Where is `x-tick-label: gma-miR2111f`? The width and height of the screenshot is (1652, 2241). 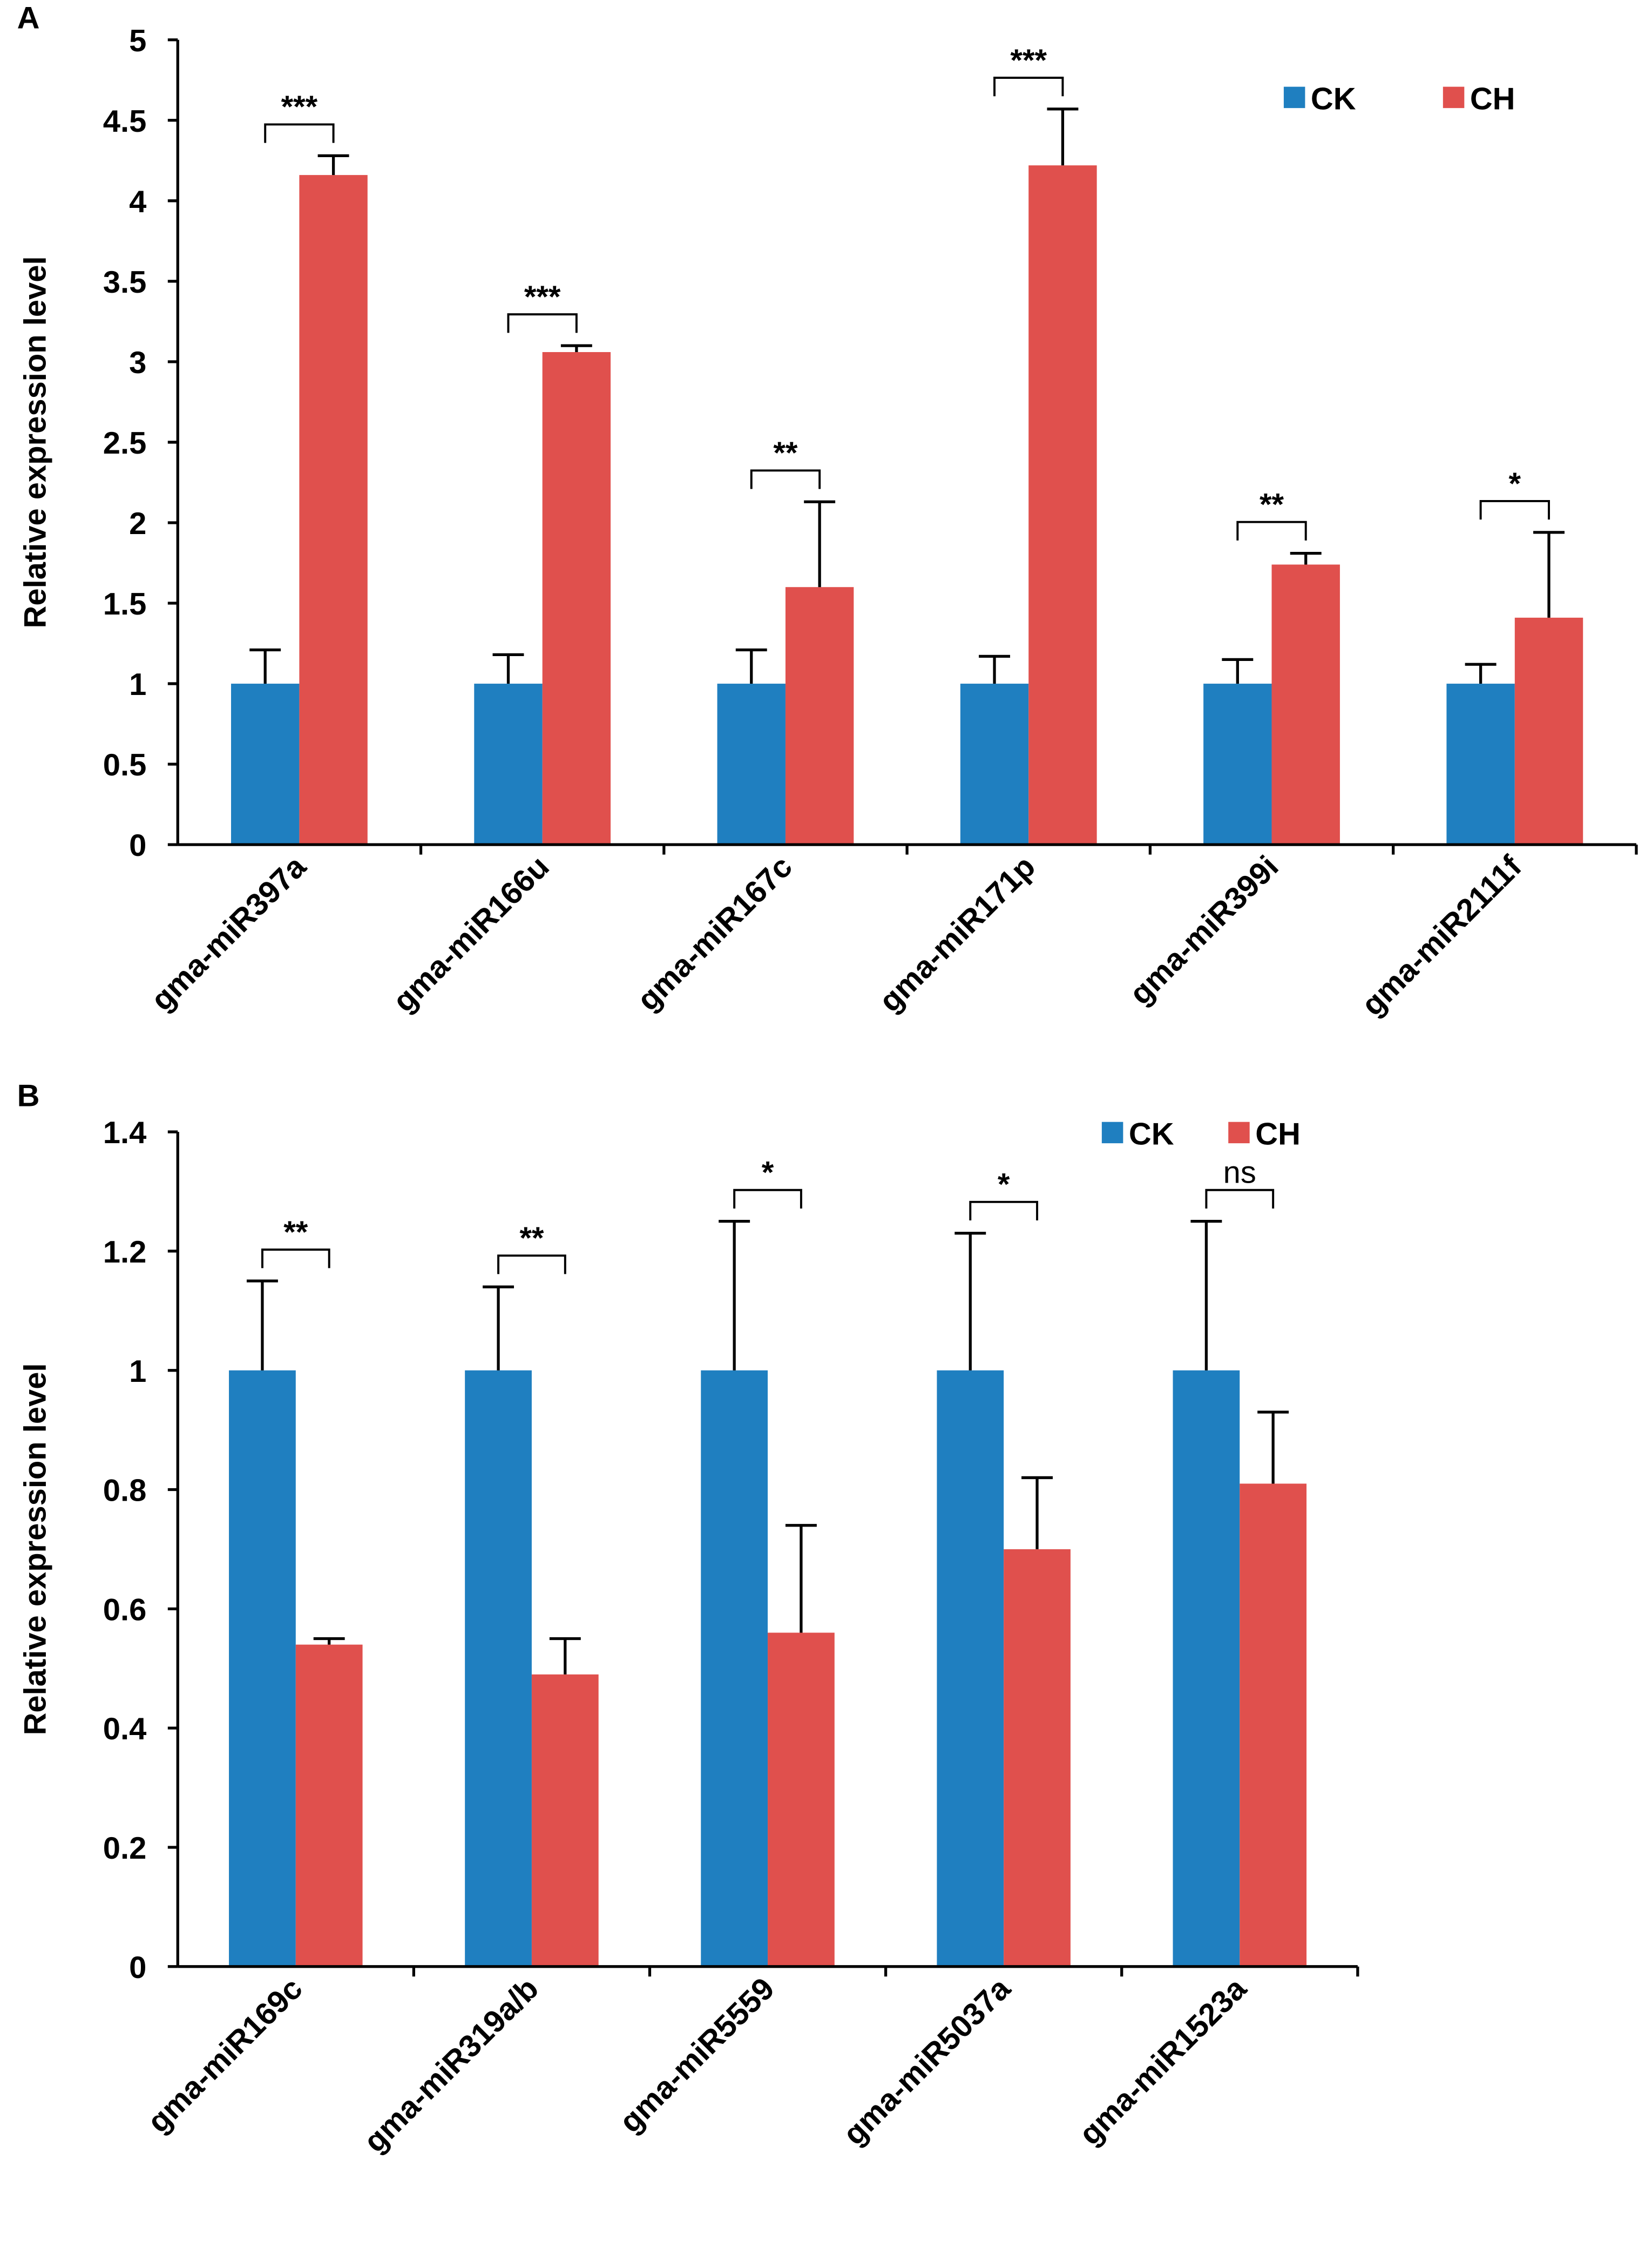 x-tick-label: gma-miR2111f is located at coordinates (1441, 935).